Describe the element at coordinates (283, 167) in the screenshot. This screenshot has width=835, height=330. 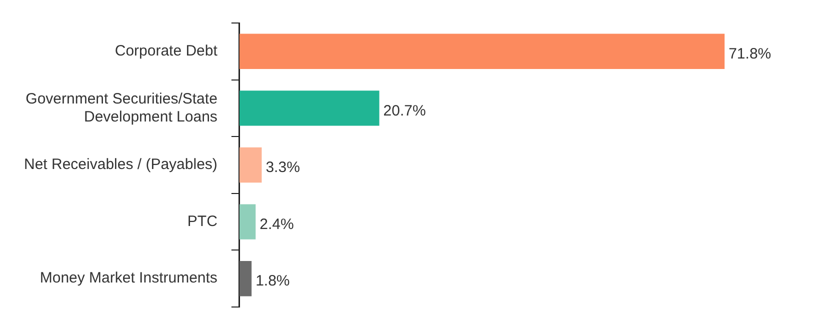
I see `data-label: 3.3%` at that location.